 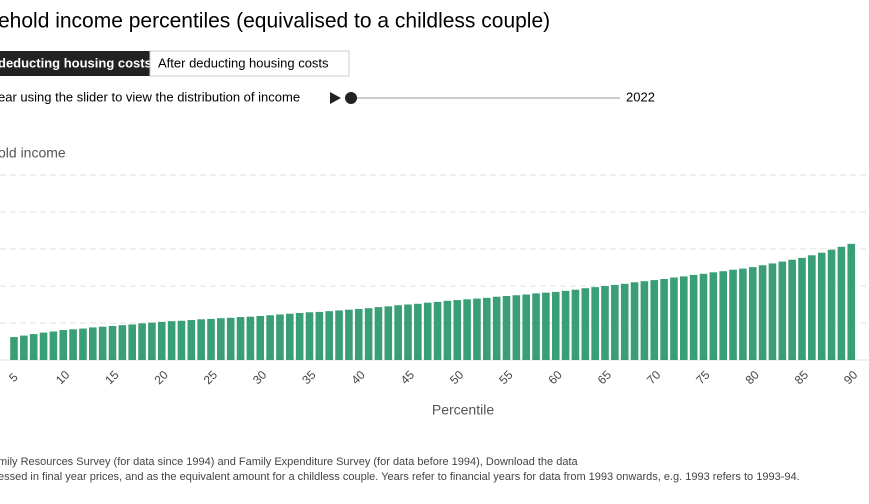 I want to click on slider-value: 2022, so click(x=640, y=96).